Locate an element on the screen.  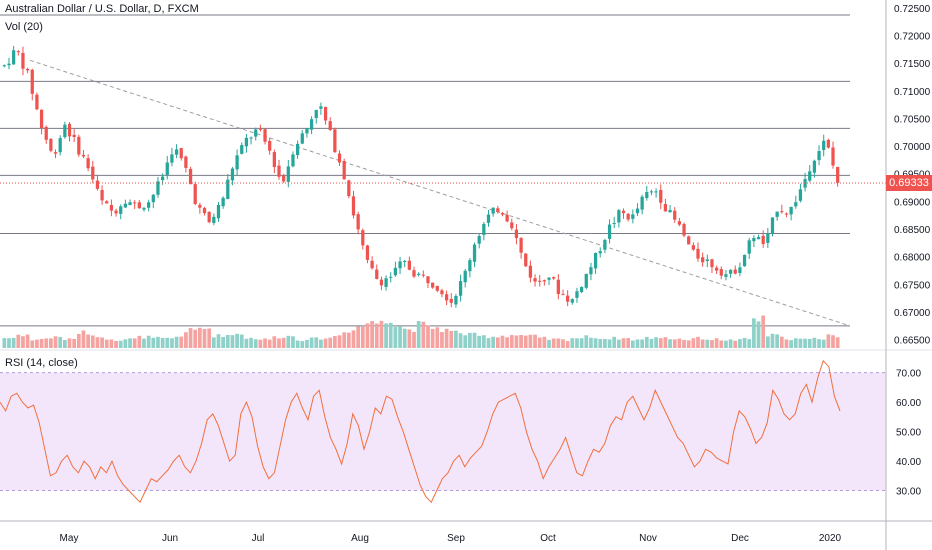
price-tick-label: 0.70500 is located at coordinates (912, 119).